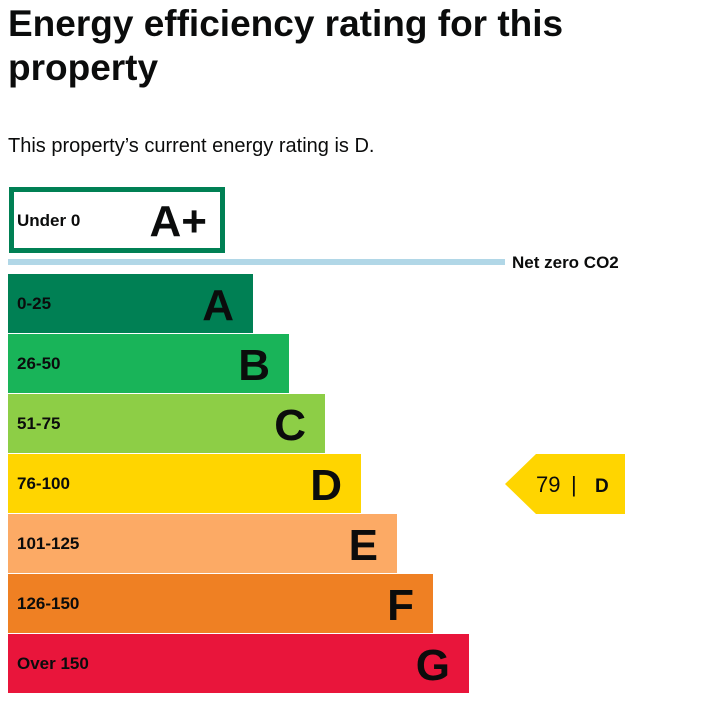  What do you see at coordinates (184, 483) in the screenshot?
I see `band-d-bar` at bounding box center [184, 483].